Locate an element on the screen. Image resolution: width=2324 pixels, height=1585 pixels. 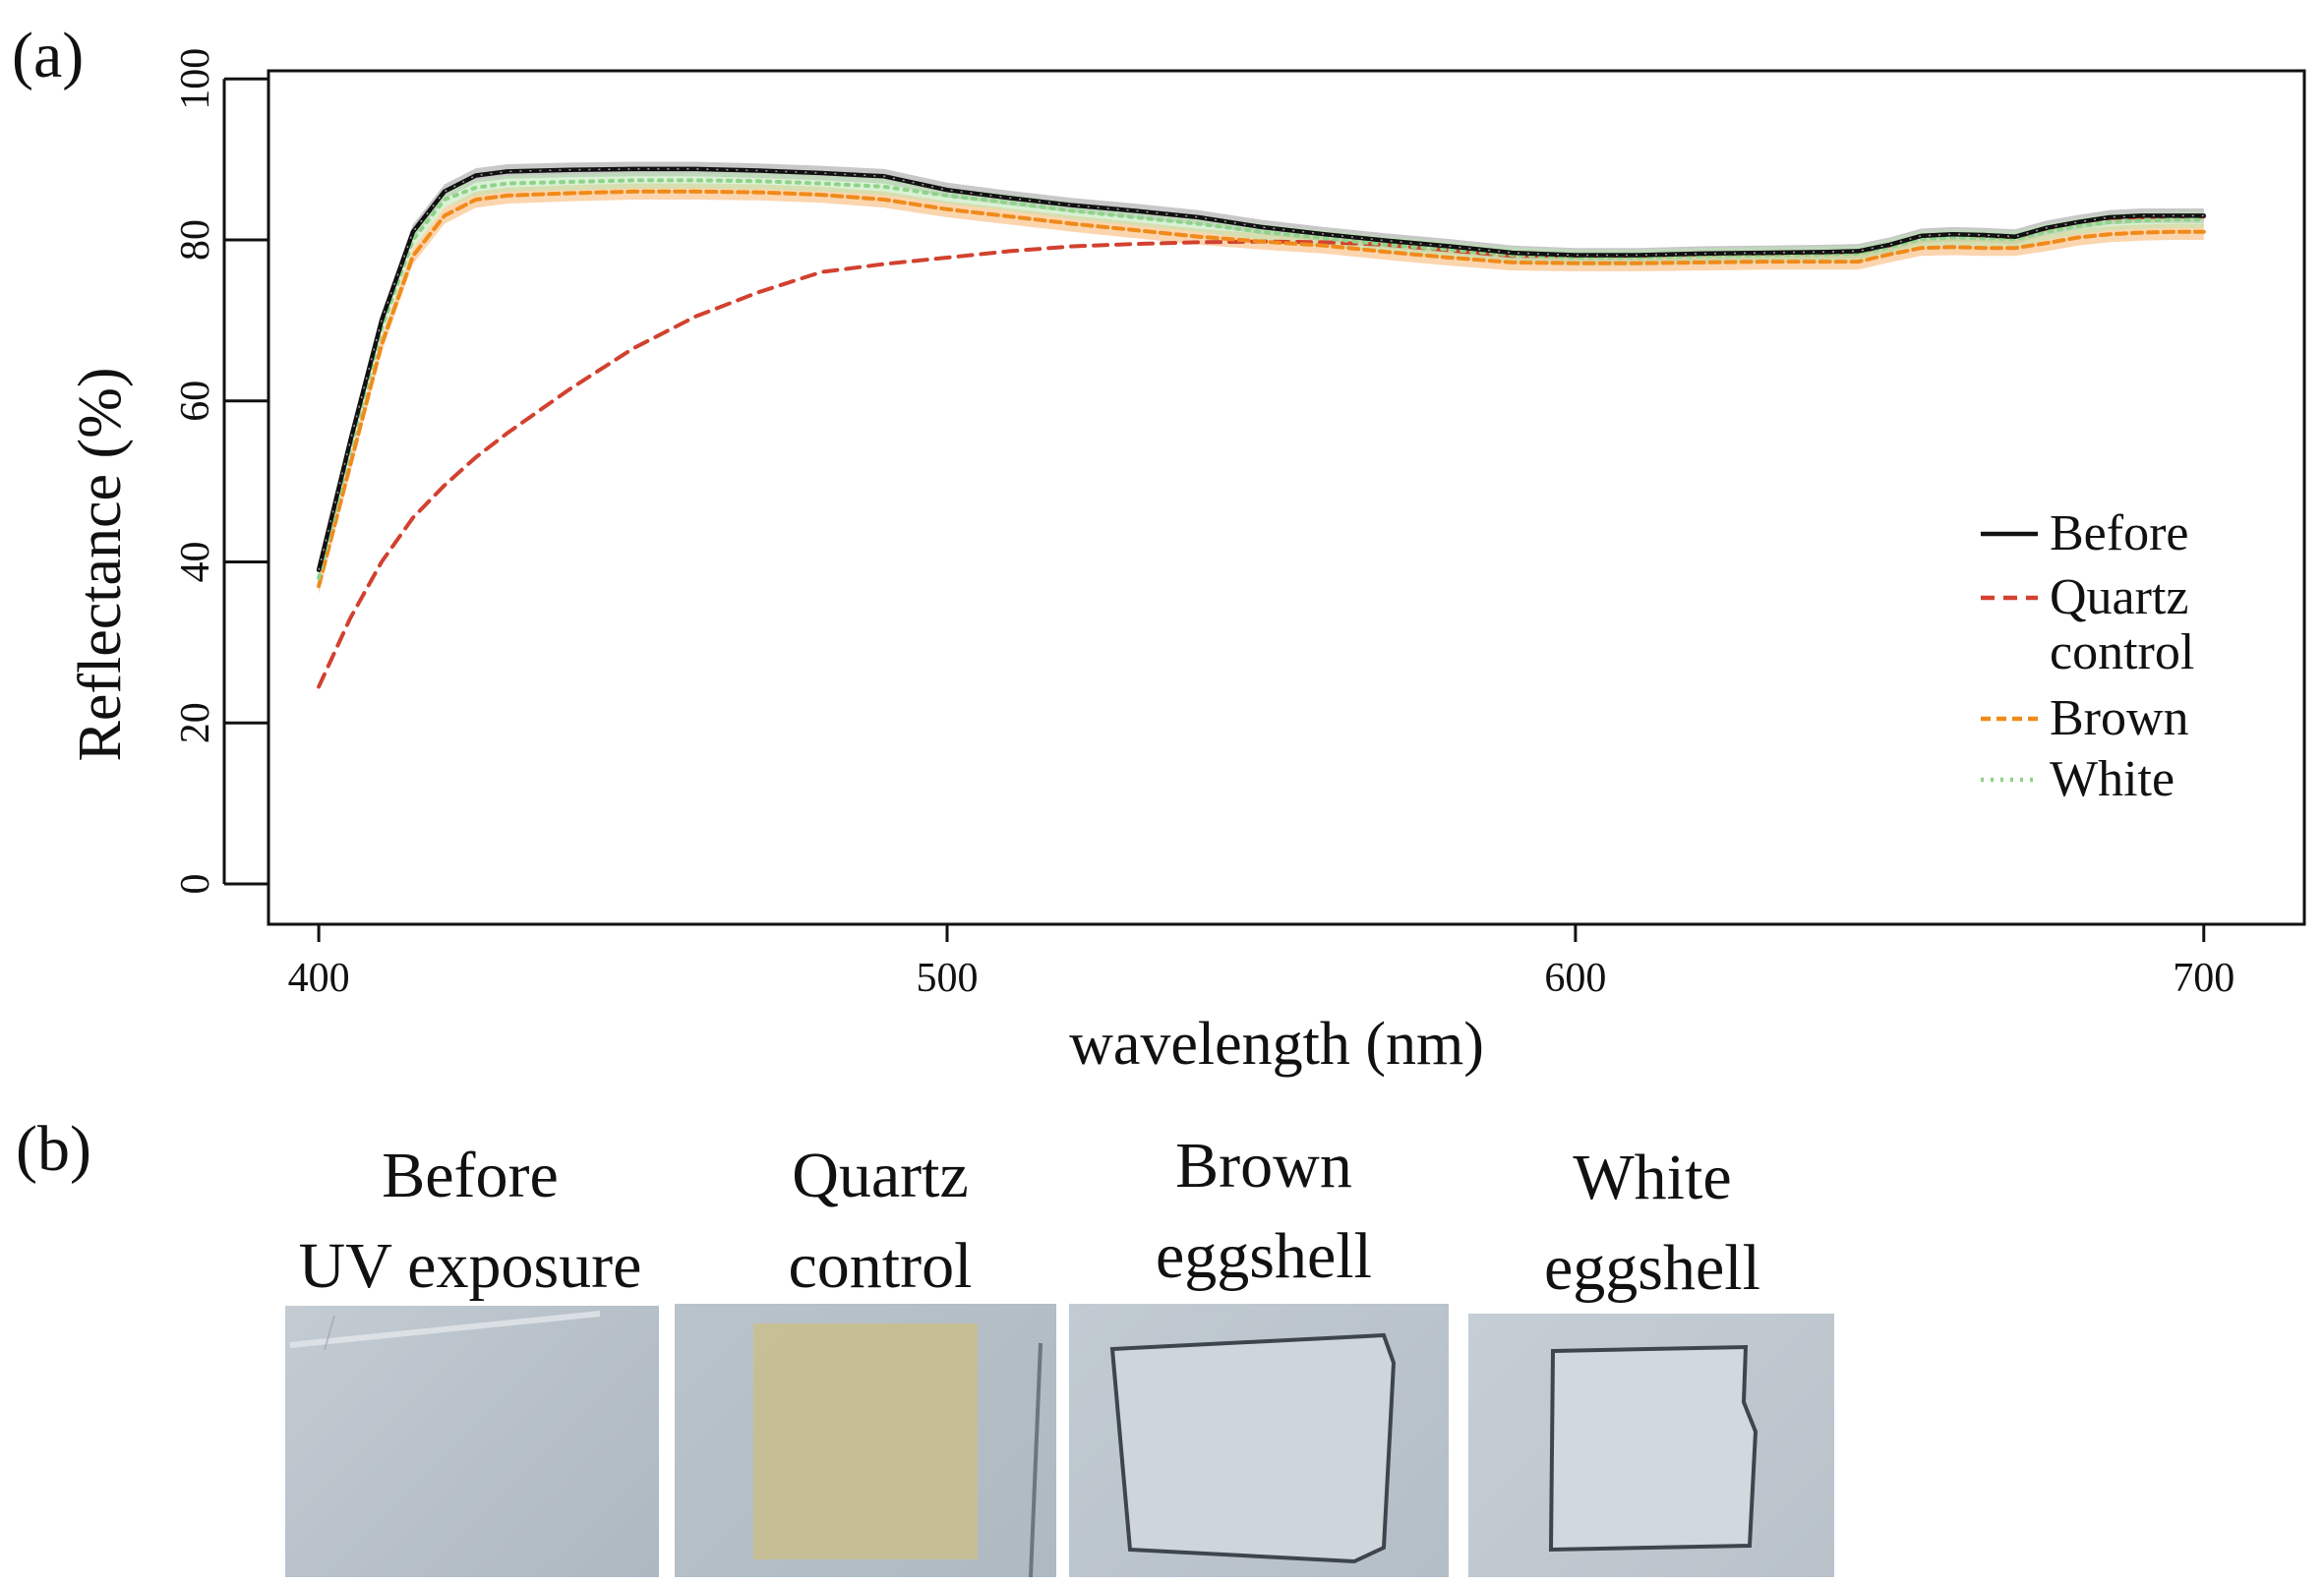
caption-line-1: Quartz is located at coordinates (880, 1175).